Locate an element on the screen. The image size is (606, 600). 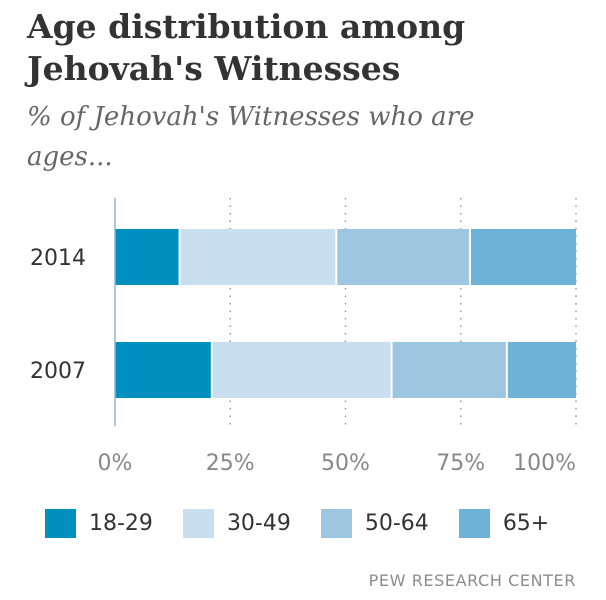
legend-label: 50-64 is located at coordinates (396, 523).